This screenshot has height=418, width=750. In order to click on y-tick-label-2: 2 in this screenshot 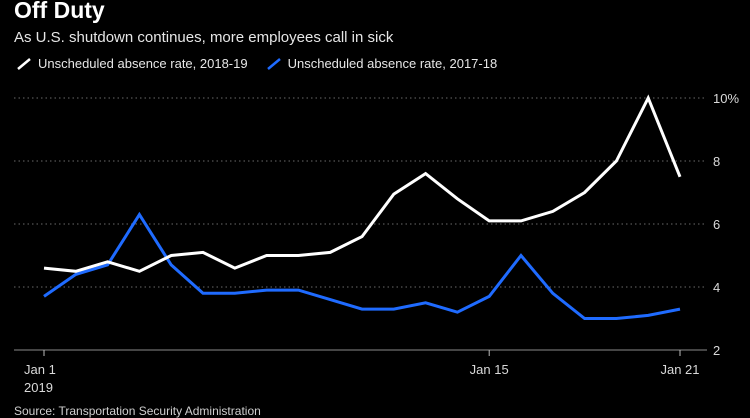, I will do `click(716, 350)`.